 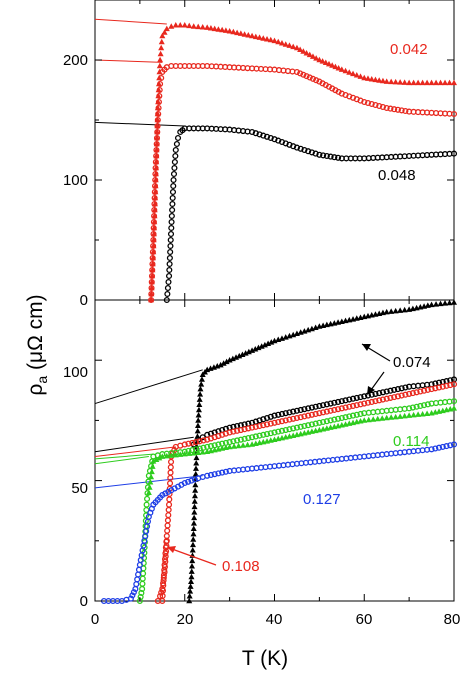 I want to click on fit-line, so click(x=128, y=61).